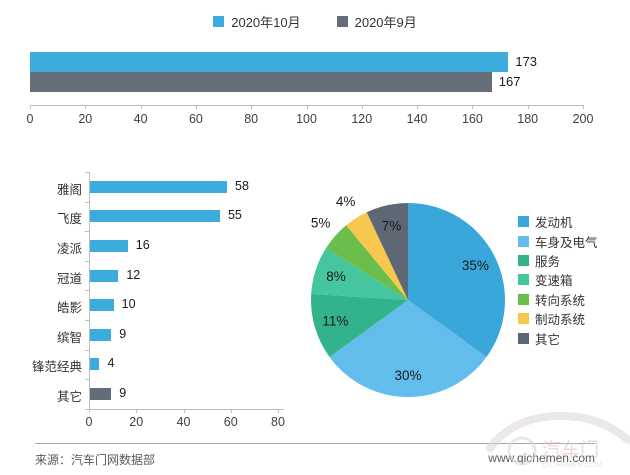 Image resolution: width=630 pixels, height=475 pixels. What do you see at coordinates (133, 274) in the screenshot?
I see `bar-value-label: 12` at bounding box center [133, 274].